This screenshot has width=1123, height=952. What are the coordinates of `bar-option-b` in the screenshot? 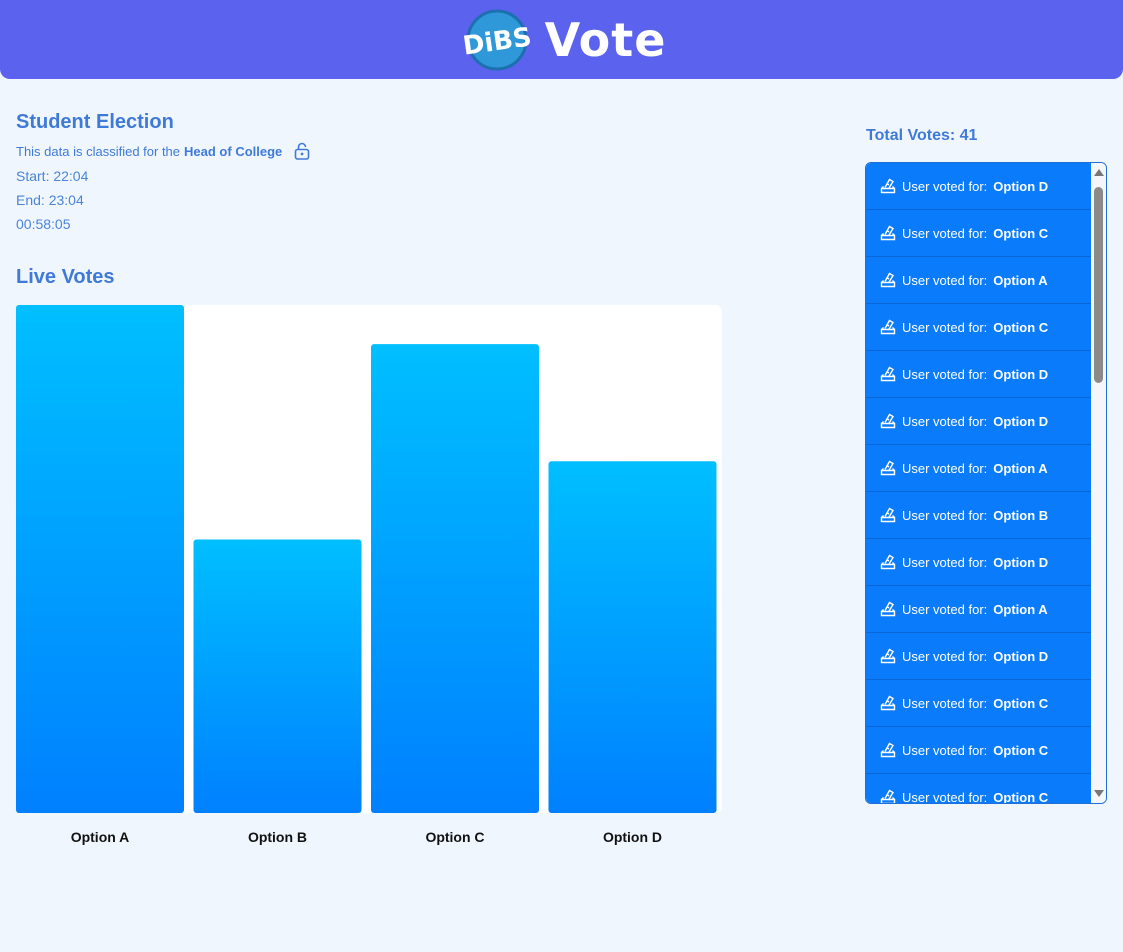 It's located at (277, 676).